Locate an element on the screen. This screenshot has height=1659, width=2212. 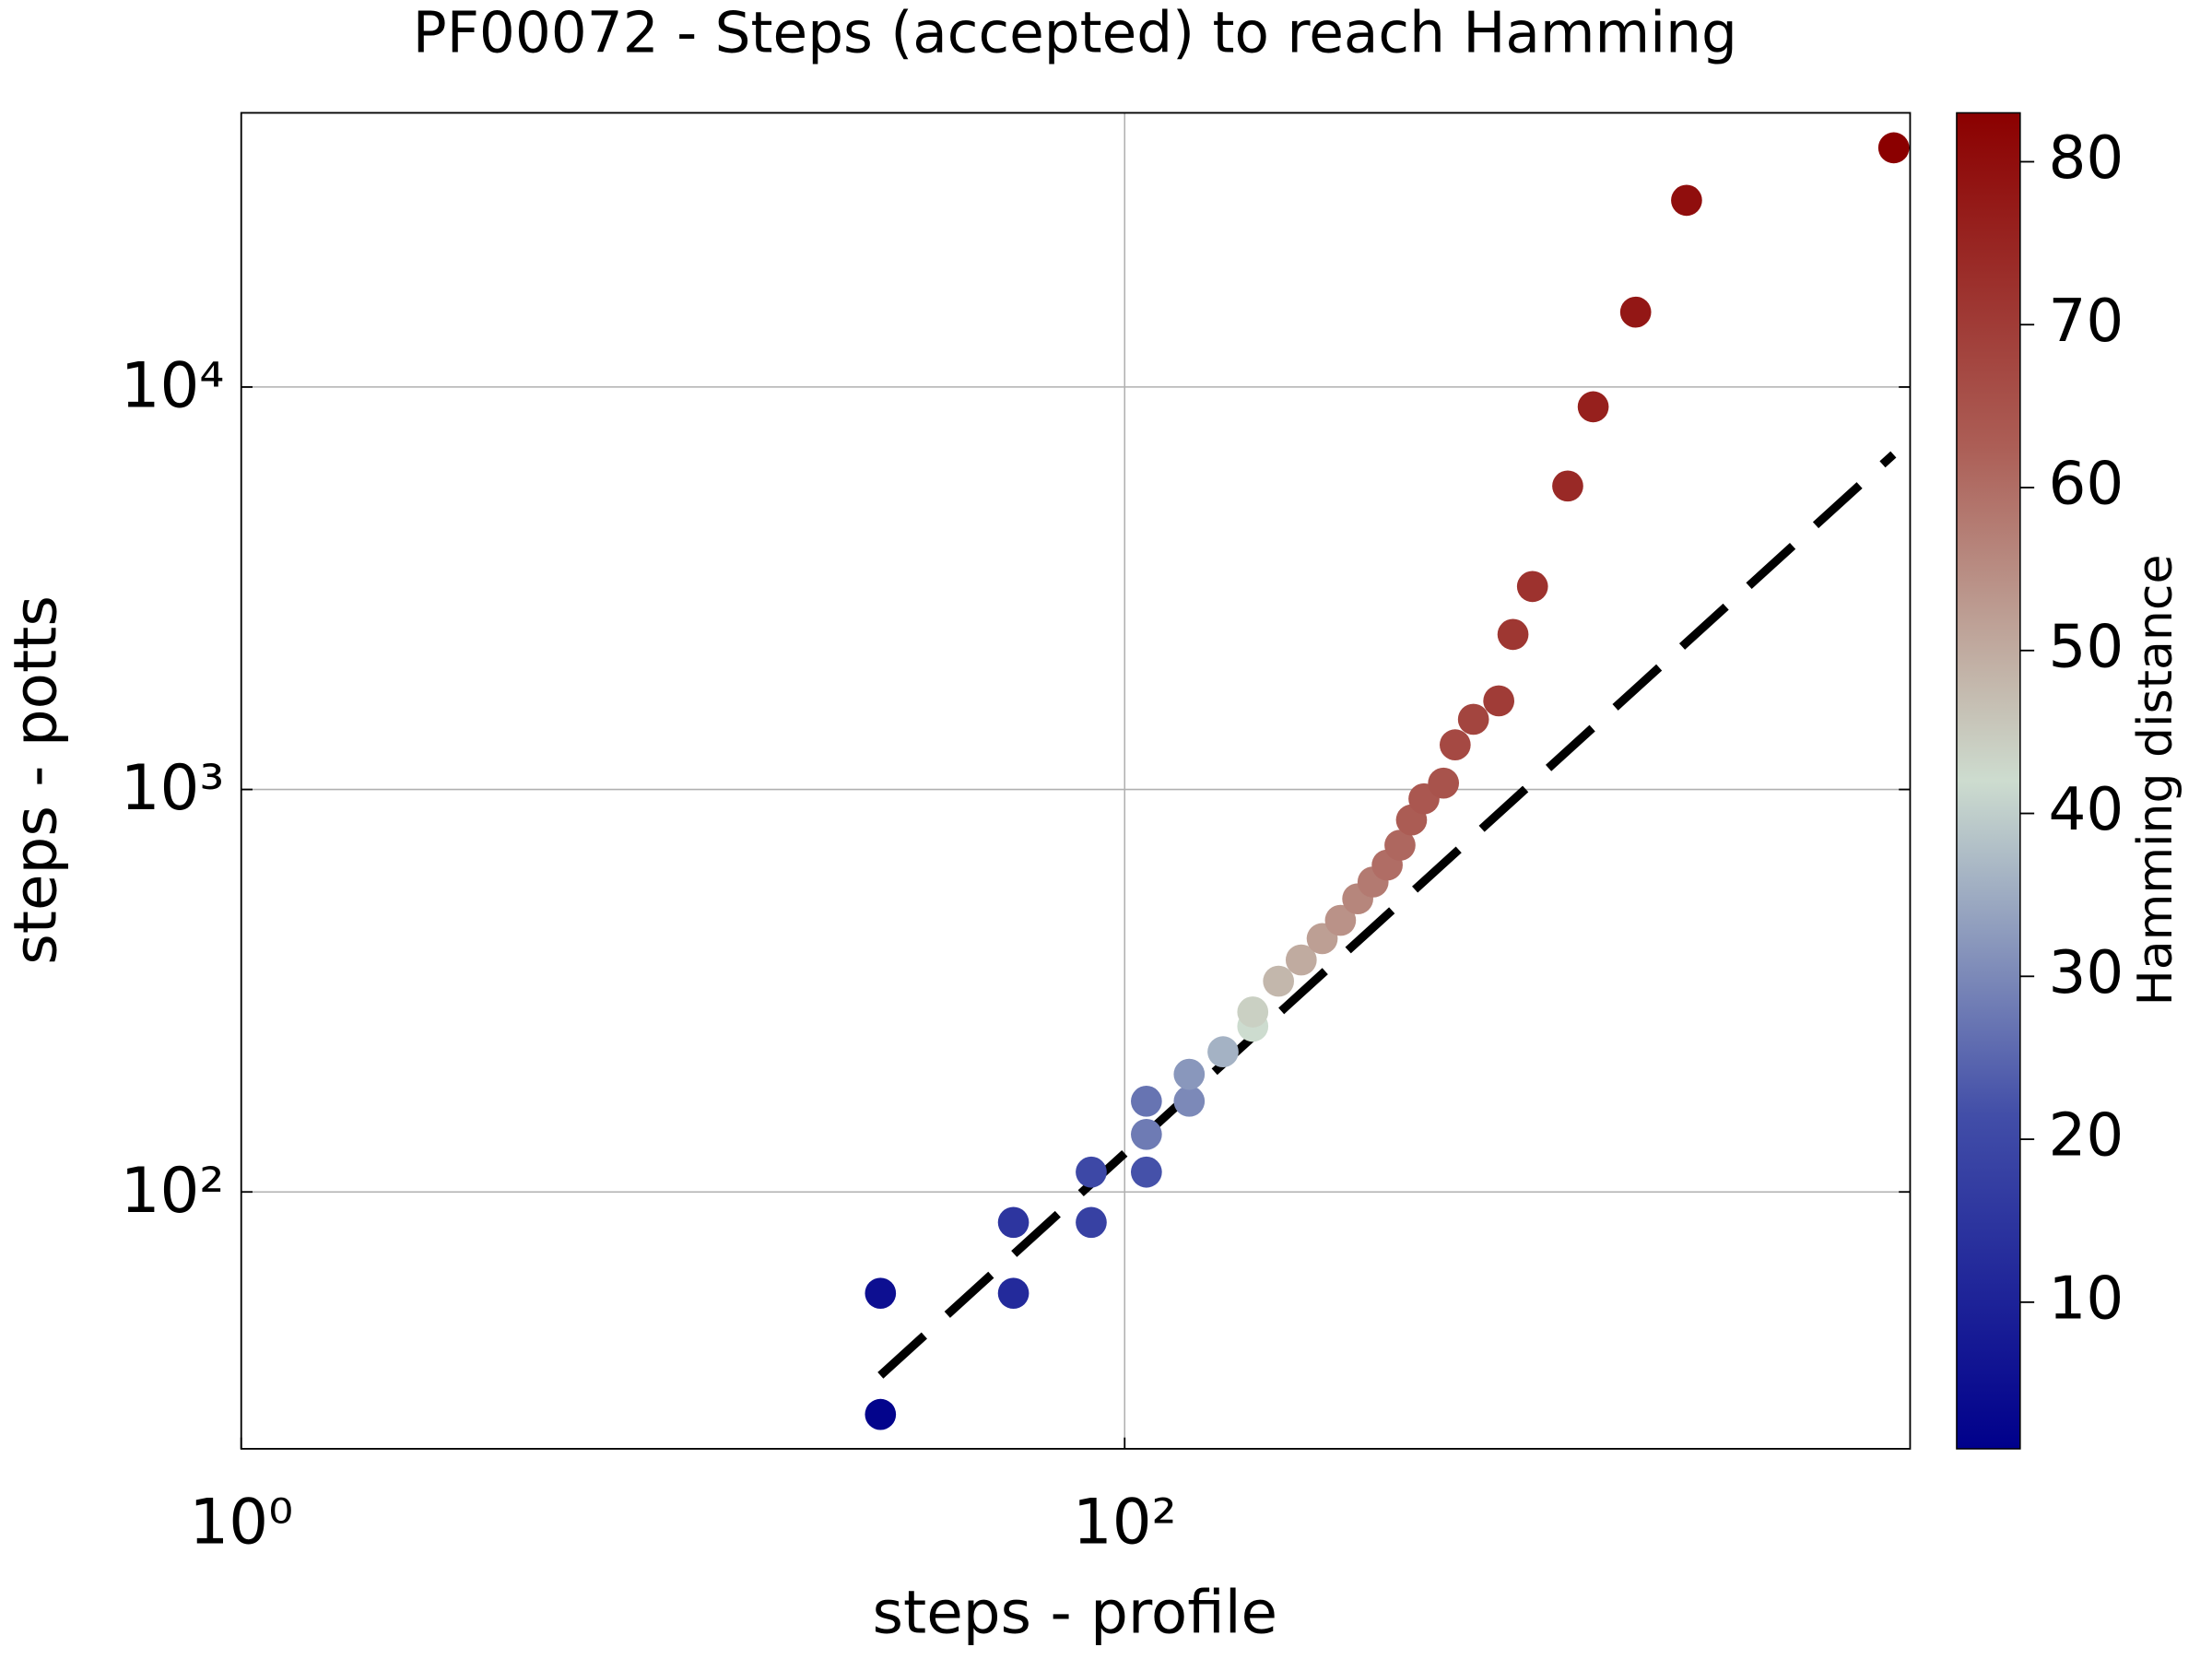
colorbar-tick-label: 20 is located at coordinates (2086, 1136).